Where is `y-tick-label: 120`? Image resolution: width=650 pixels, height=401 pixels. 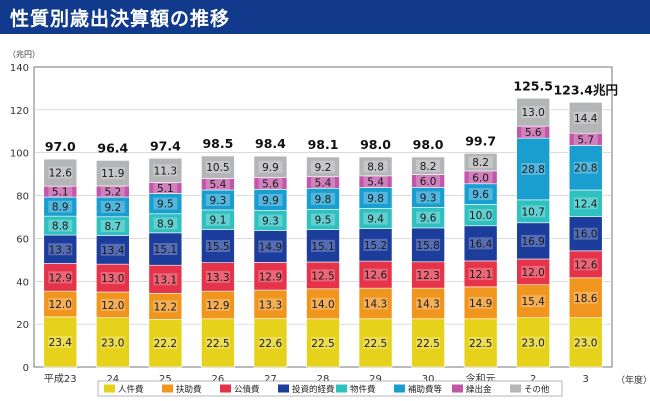 y-tick-label: 120 is located at coordinates (19, 111).